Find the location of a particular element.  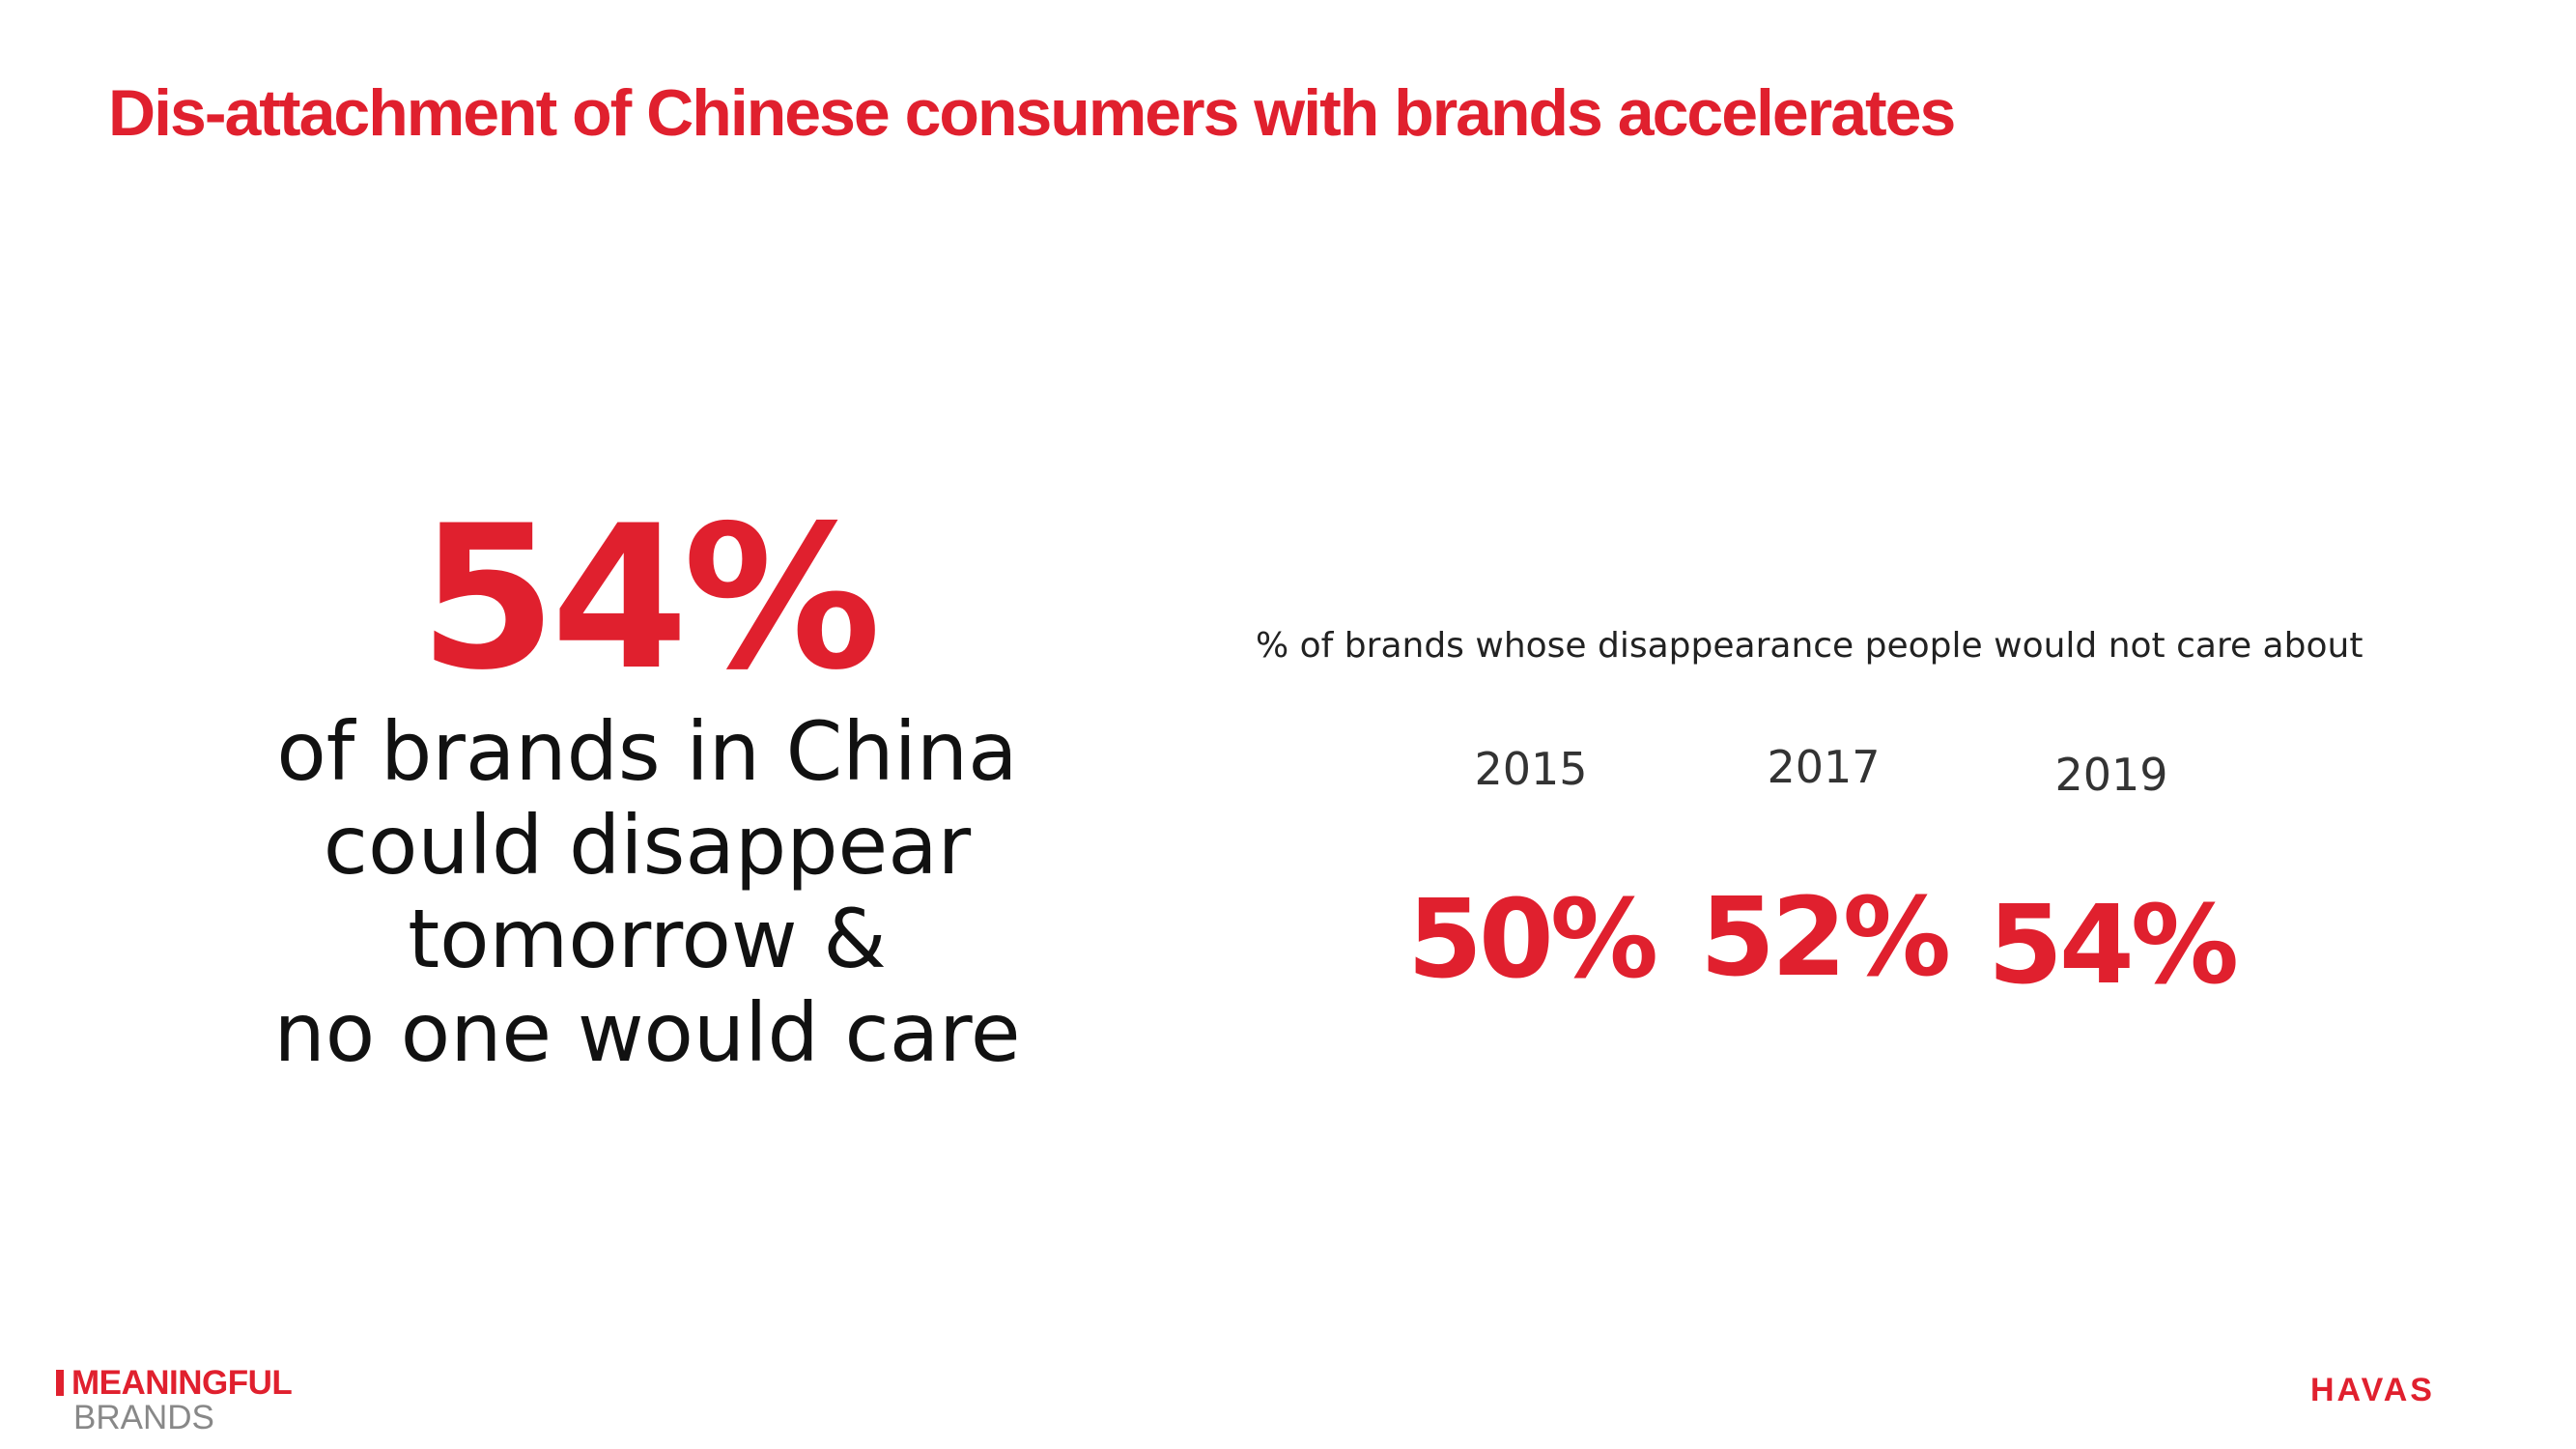

trend-column-2019: 2019 54% is located at coordinates (2111, 877).